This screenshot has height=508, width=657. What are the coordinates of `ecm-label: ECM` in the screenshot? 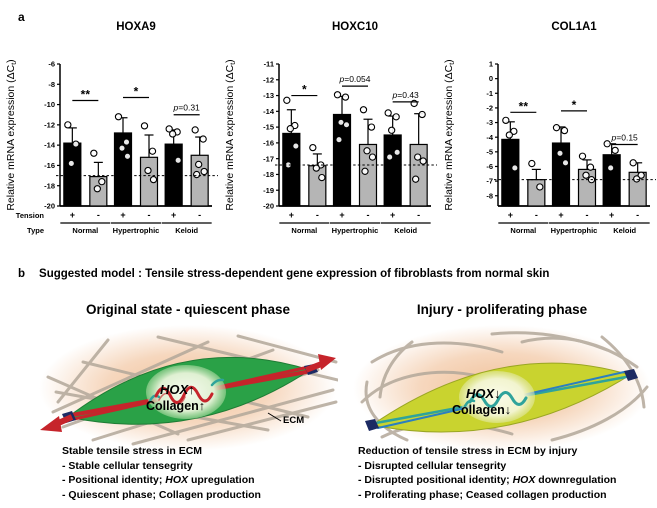 It's located at (294, 420).